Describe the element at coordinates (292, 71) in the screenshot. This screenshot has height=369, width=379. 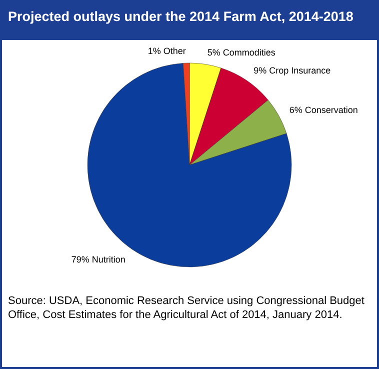
I see `slice-label: 9% Crop Insurance` at that location.